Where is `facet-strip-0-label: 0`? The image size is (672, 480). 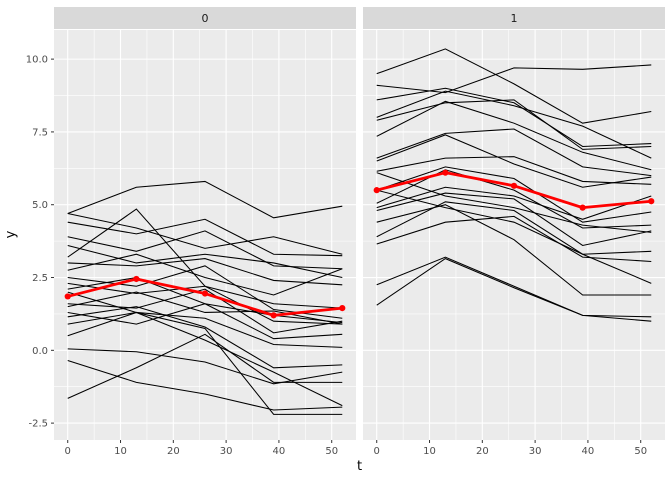 facet-strip-0-label: 0 is located at coordinates (205, 18).